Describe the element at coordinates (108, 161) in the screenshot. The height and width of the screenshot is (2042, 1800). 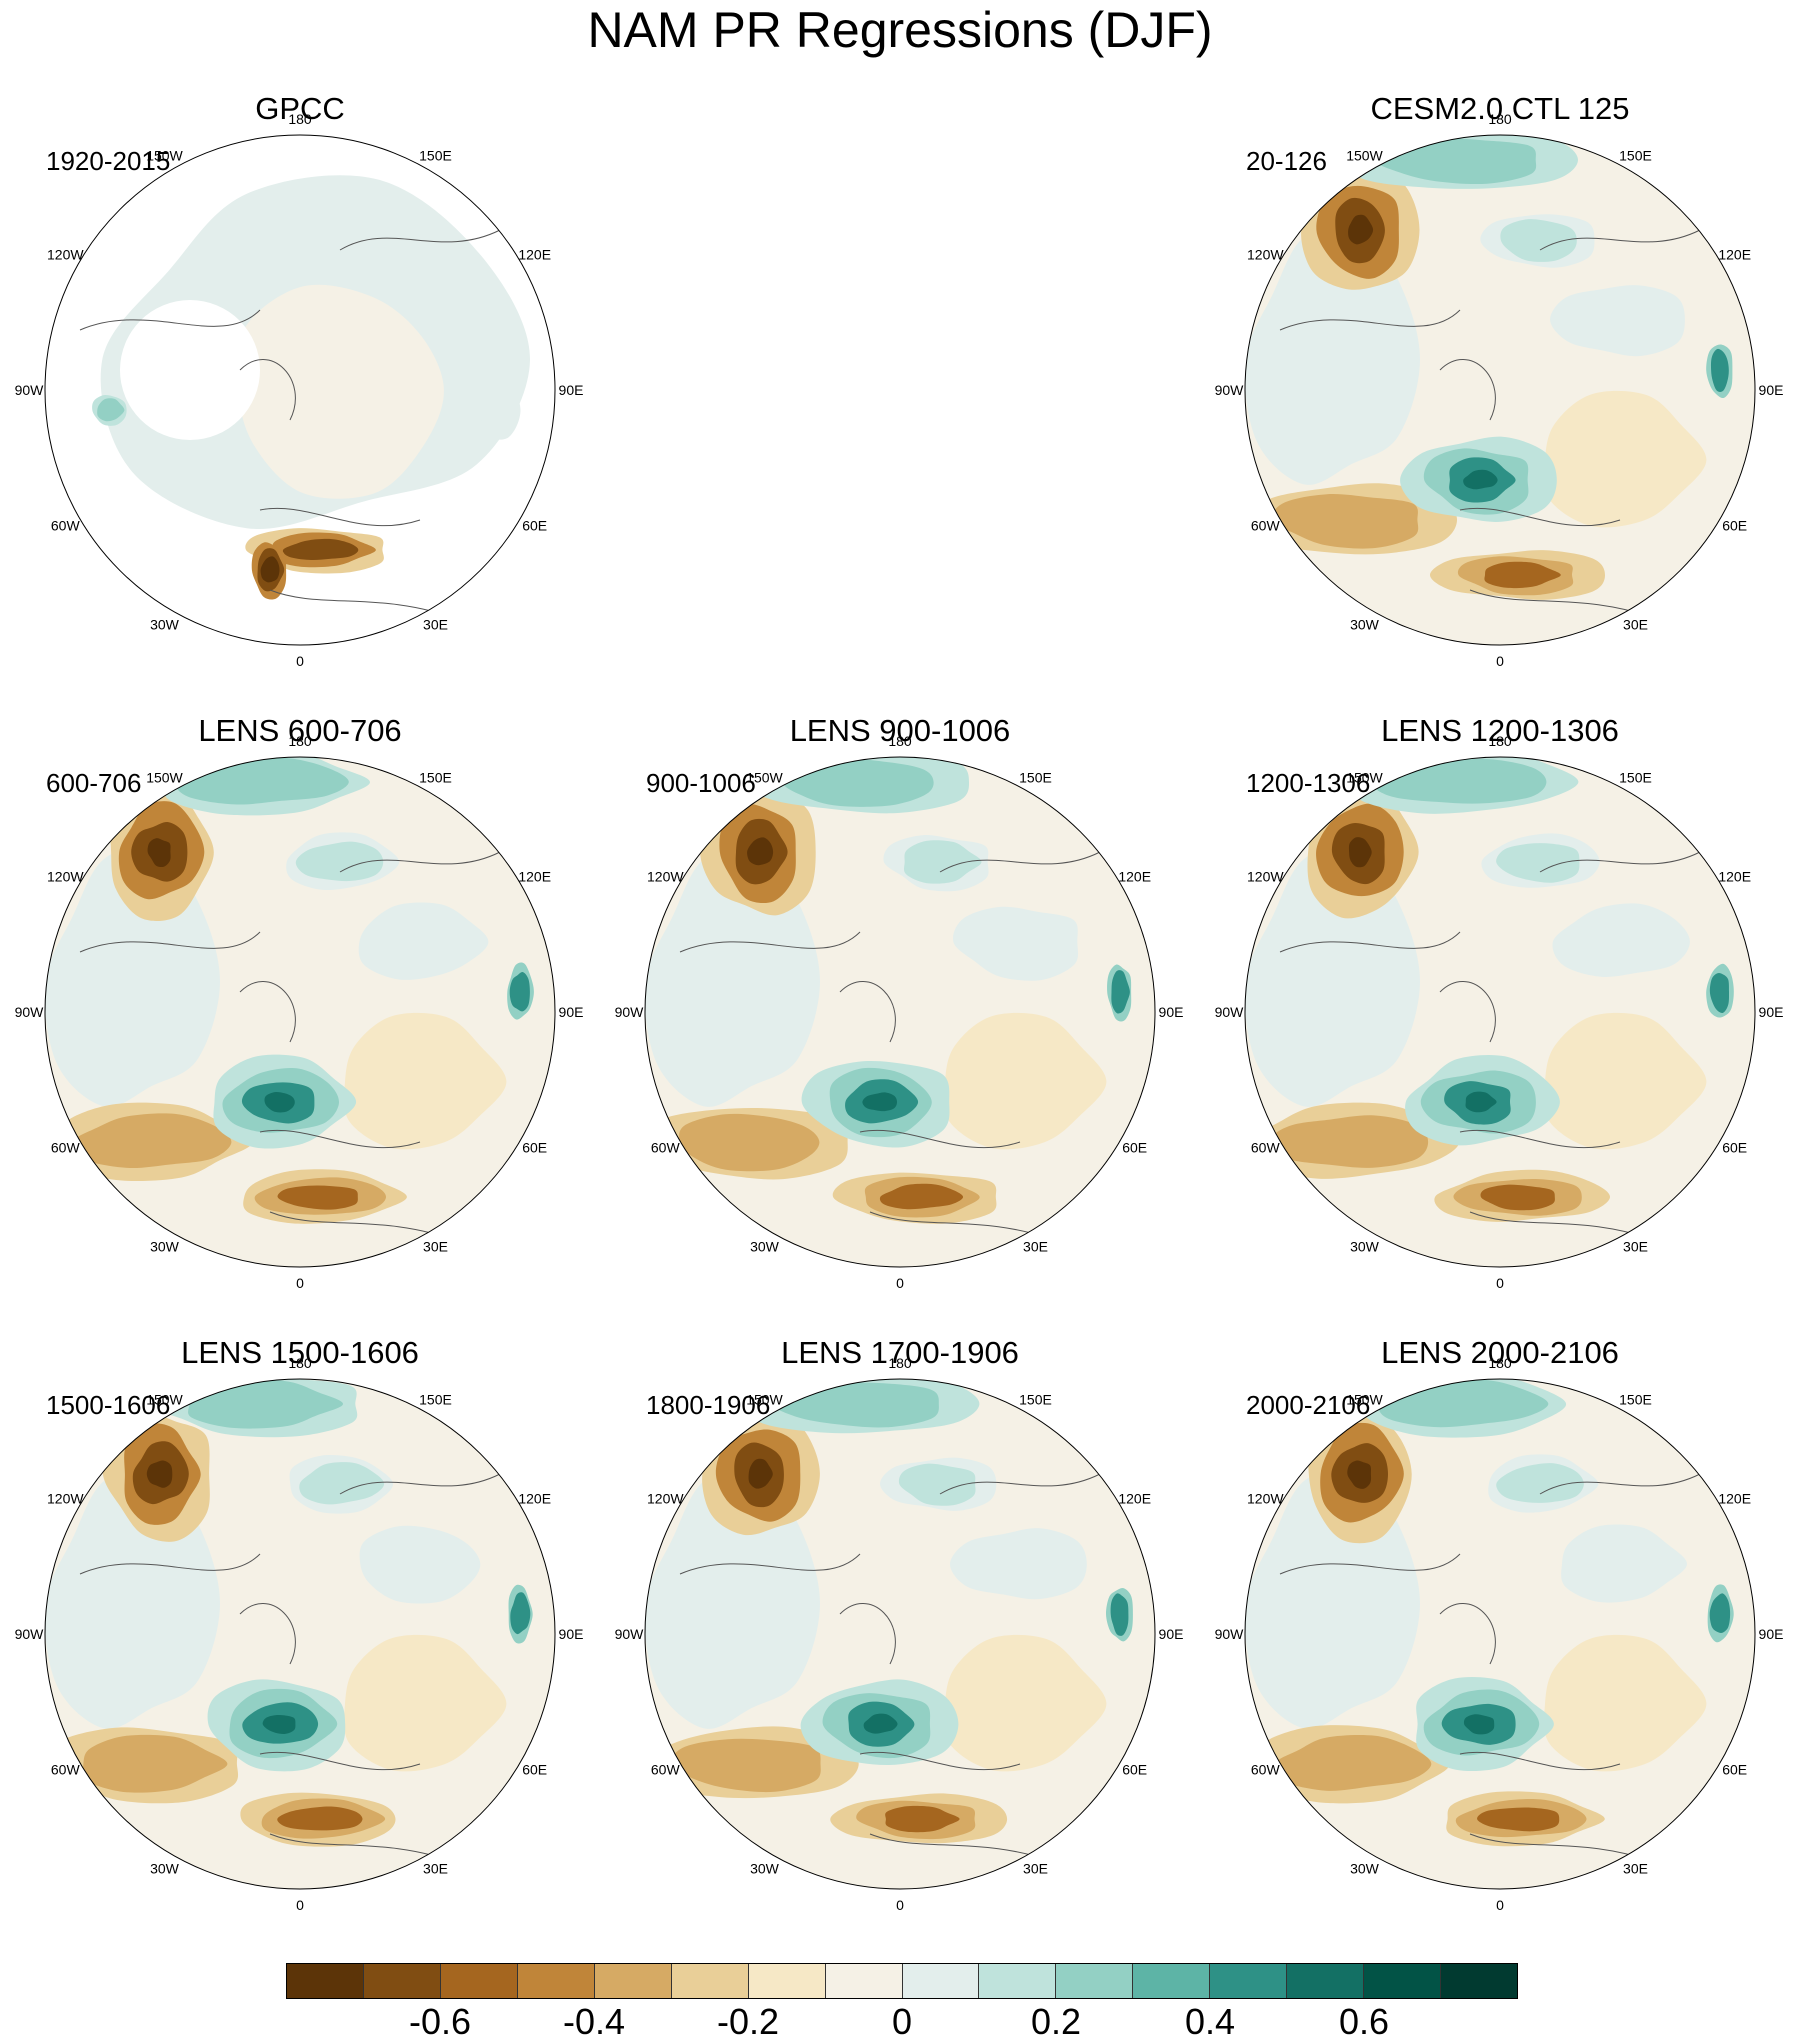
I see `panel-period: 1920-2015` at that location.